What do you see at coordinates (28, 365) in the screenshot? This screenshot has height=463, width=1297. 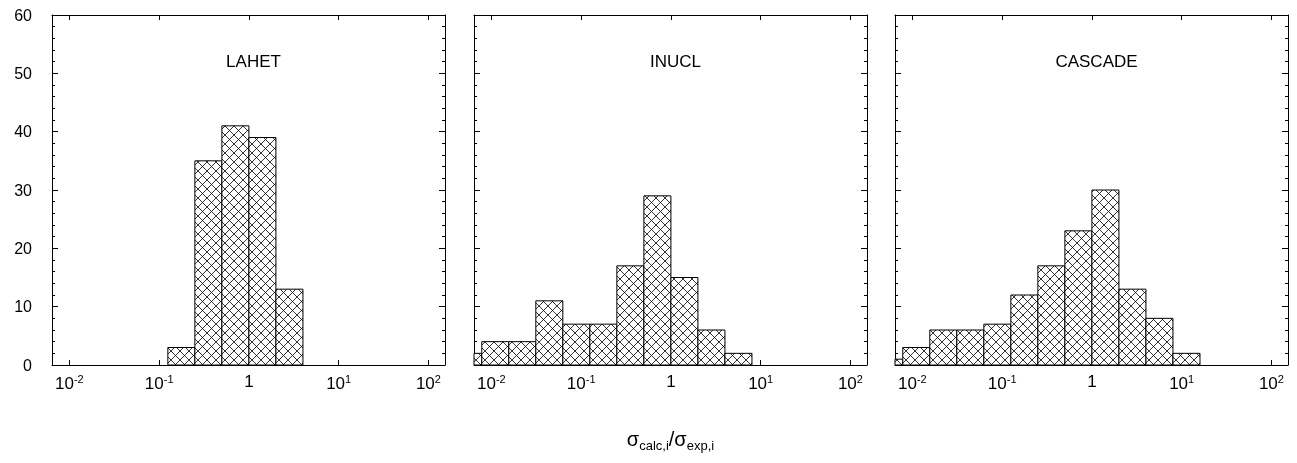 I see `y-tick-label: 0` at bounding box center [28, 365].